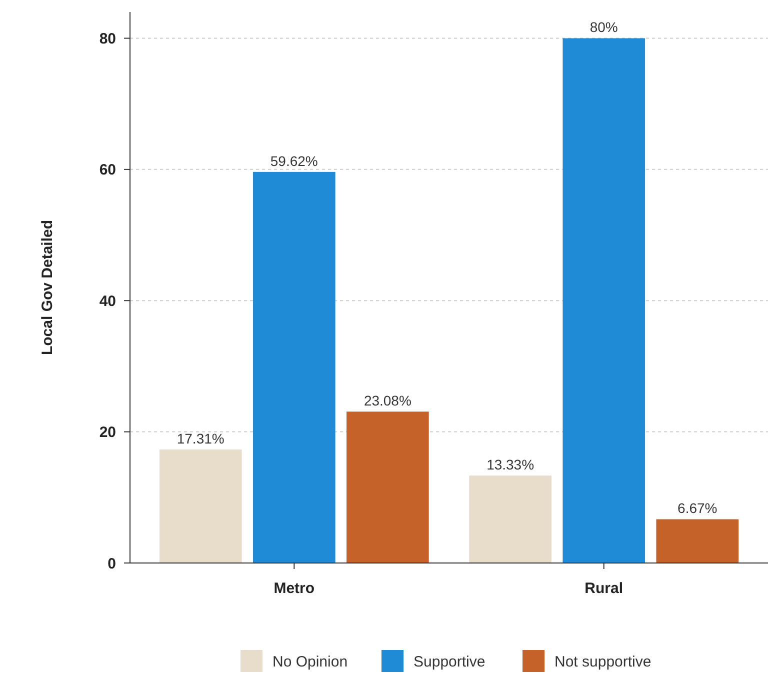 Image resolution: width=778 pixels, height=678 pixels. What do you see at coordinates (107, 301) in the screenshot?
I see `y-tick-label: 40` at bounding box center [107, 301].